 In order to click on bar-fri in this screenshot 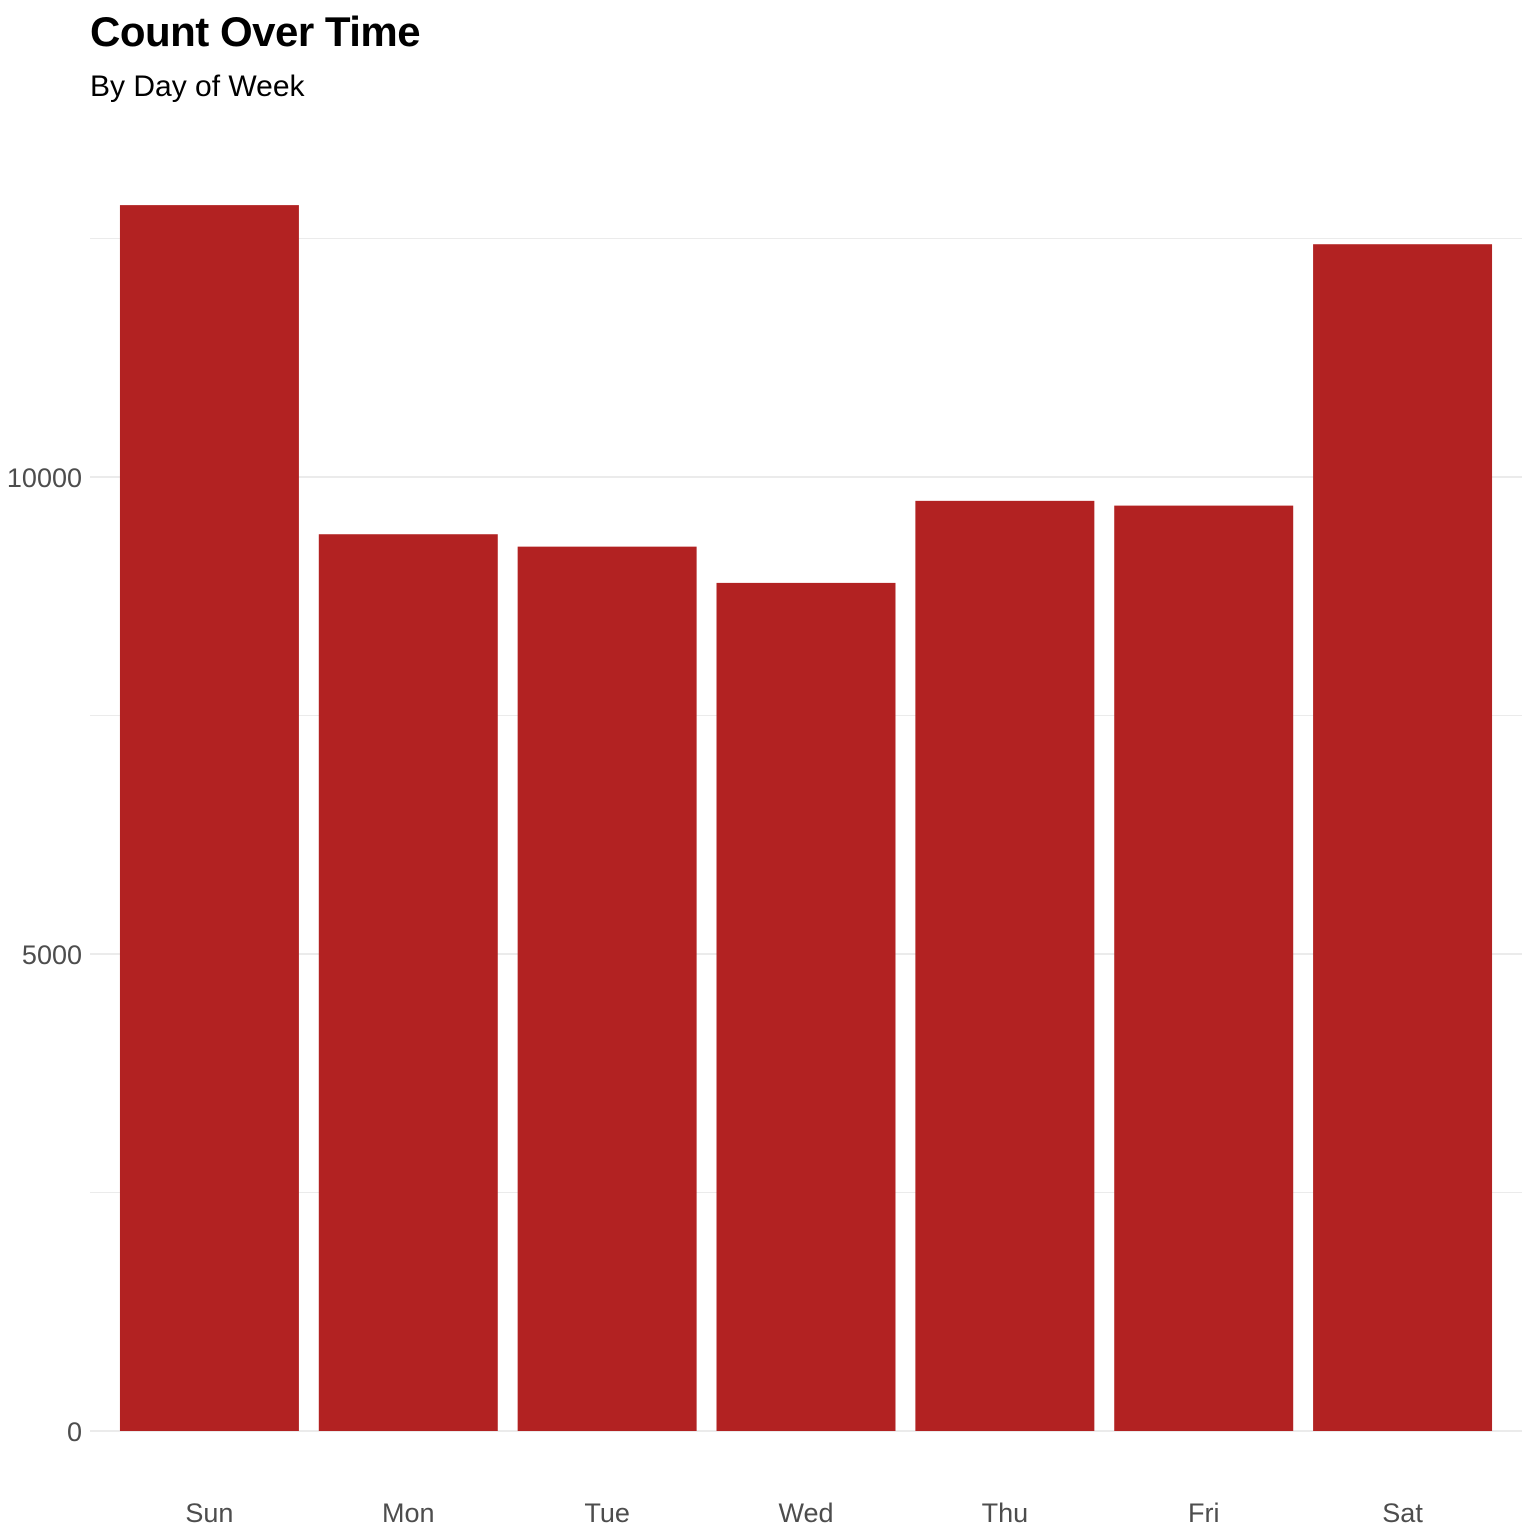, I will do `click(1204, 968)`.